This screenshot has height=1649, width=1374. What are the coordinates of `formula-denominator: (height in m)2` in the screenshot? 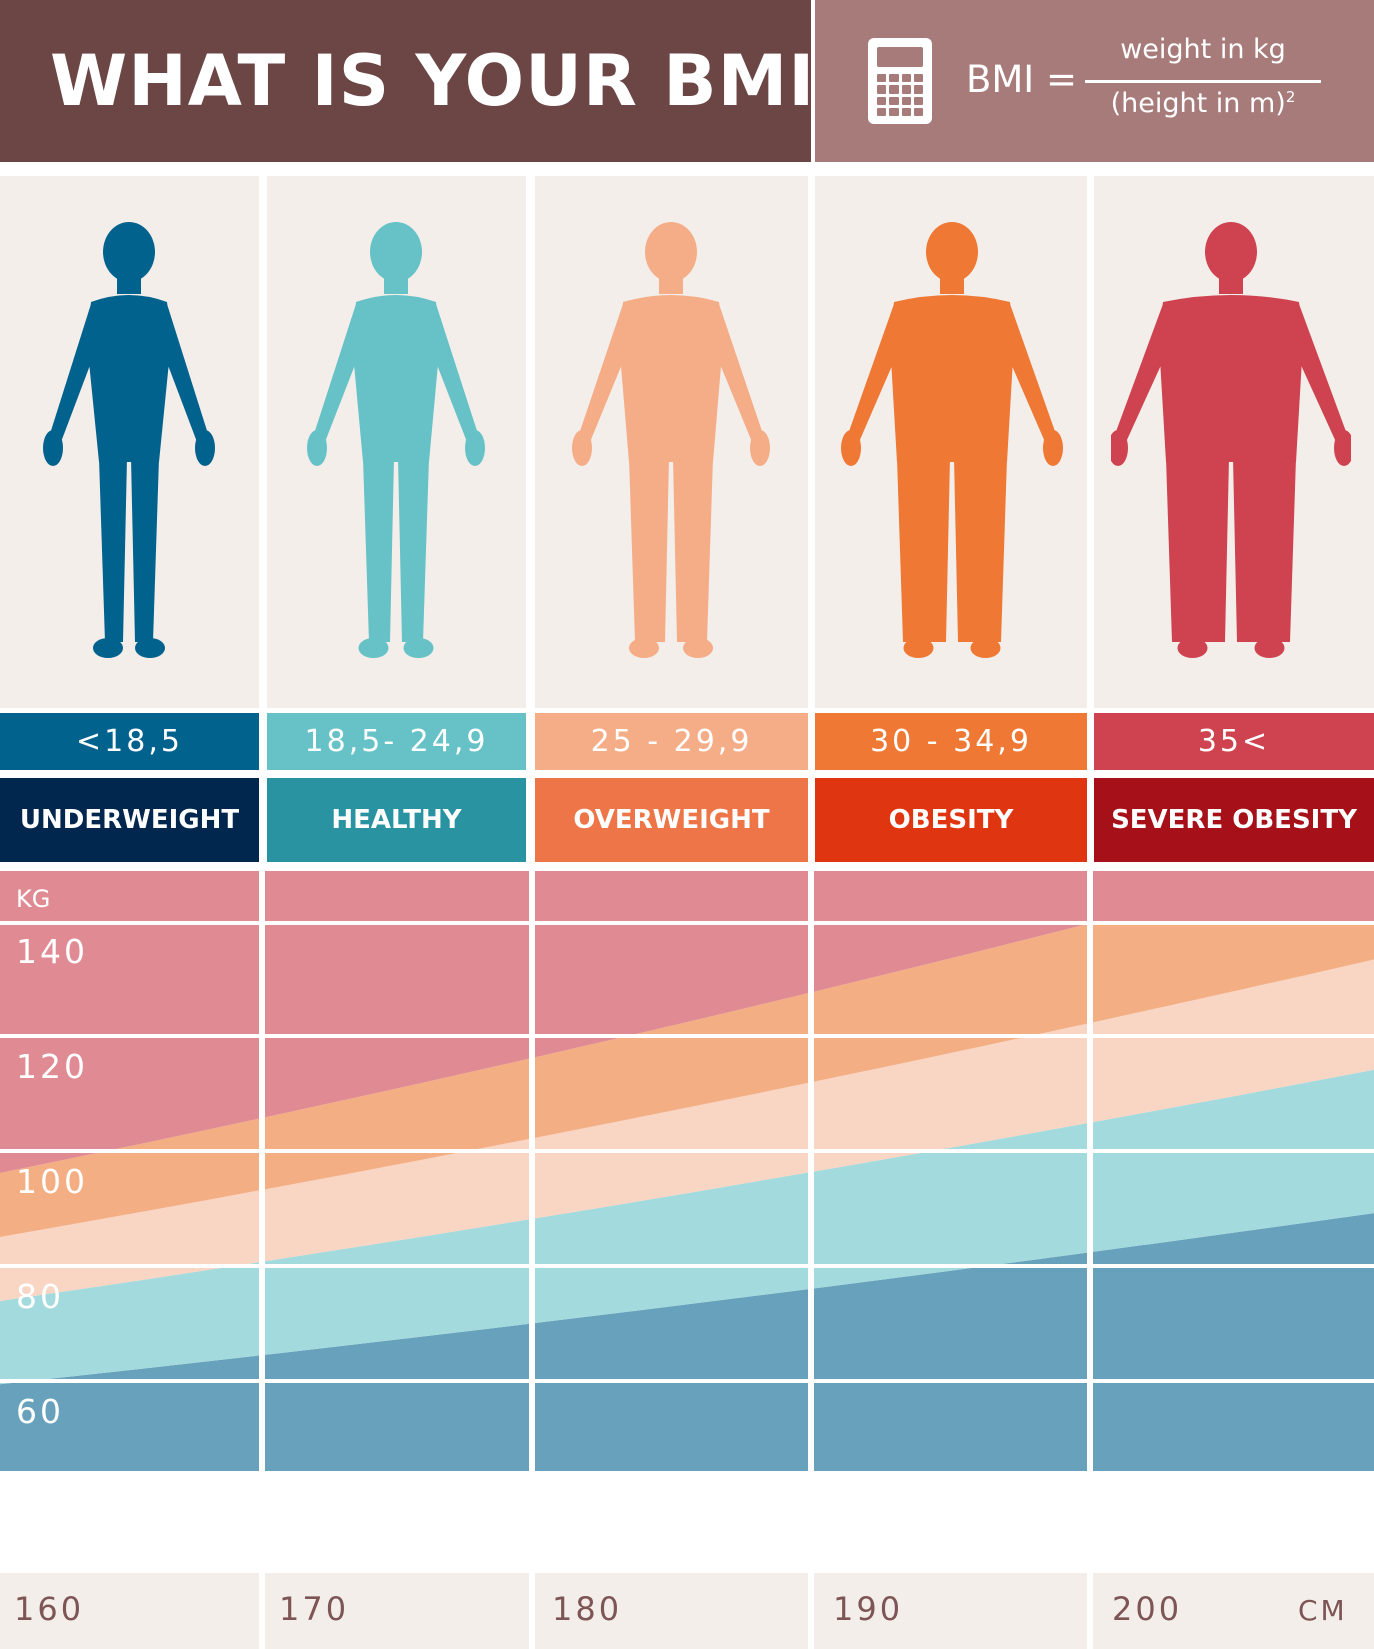 It's located at (1203, 103).